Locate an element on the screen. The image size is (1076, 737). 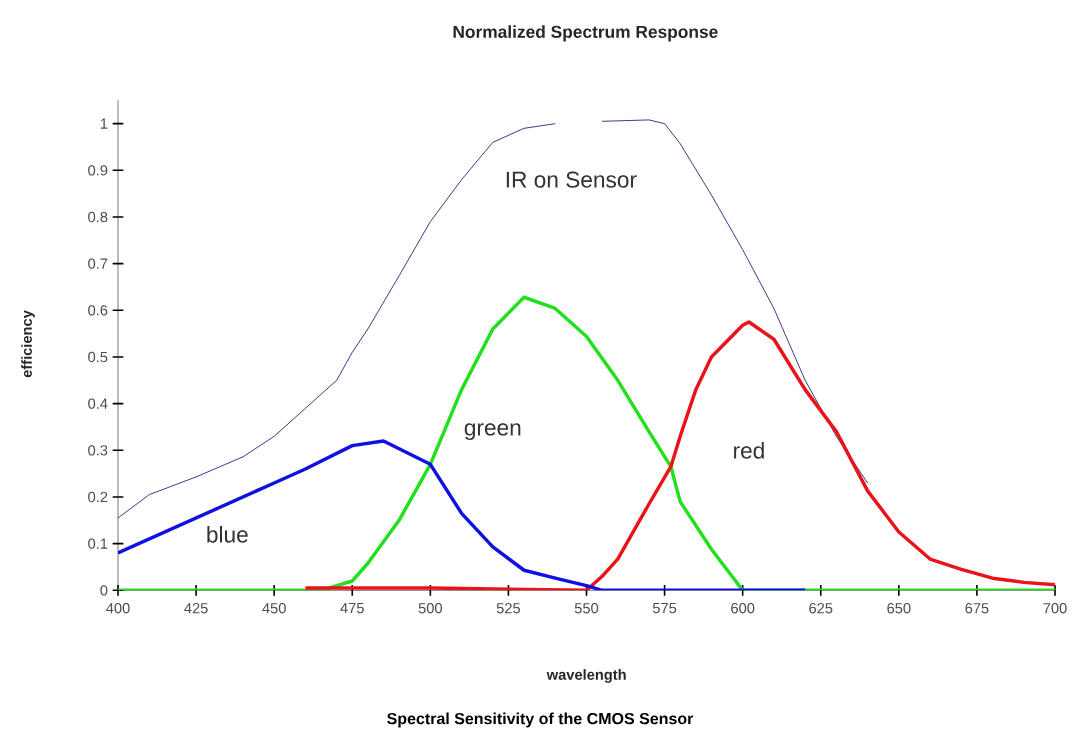
y-tick-label: 0.2 is located at coordinates (98, 497).